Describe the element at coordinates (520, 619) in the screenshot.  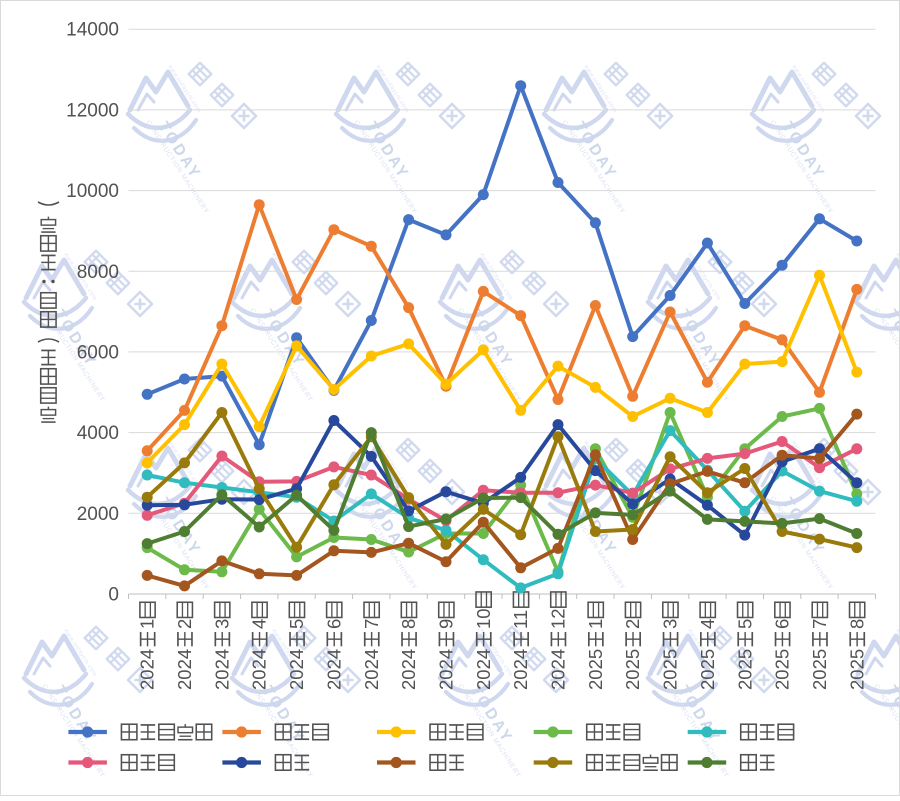
I see `svg-text: 11` at that location.